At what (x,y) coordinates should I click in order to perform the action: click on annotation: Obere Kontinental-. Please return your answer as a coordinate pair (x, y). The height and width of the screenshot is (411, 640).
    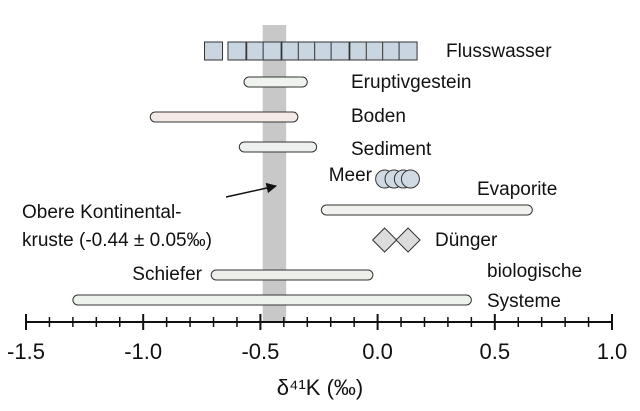
    Looking at the image, I should click on (102, 212).